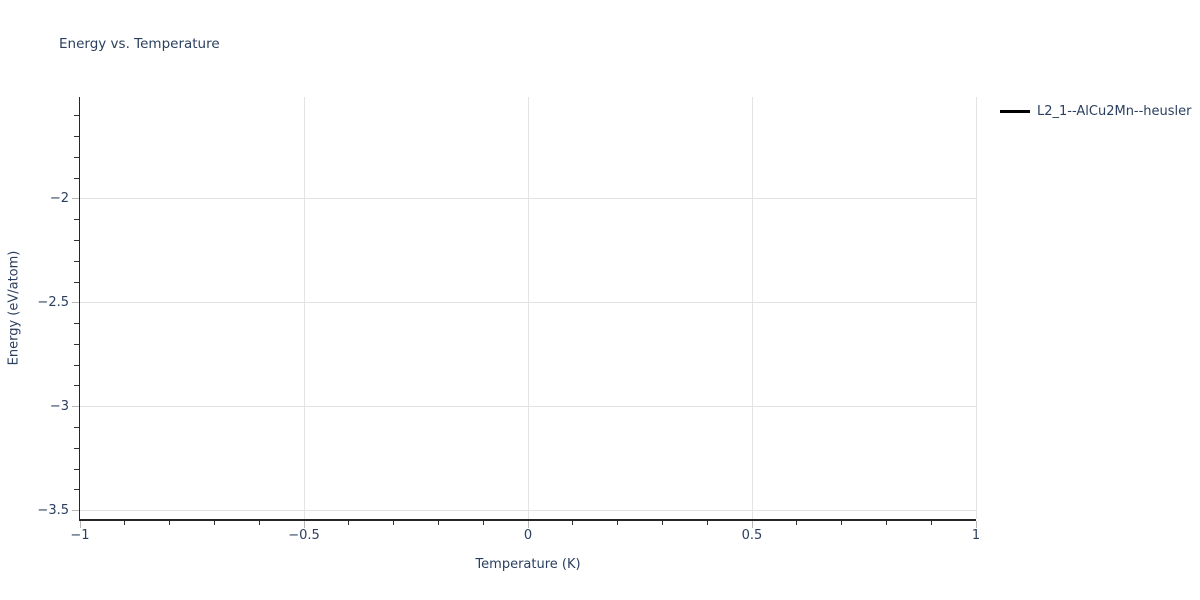  I want to click on chart-title: Energy vs. Temperature, so click(139, 44).